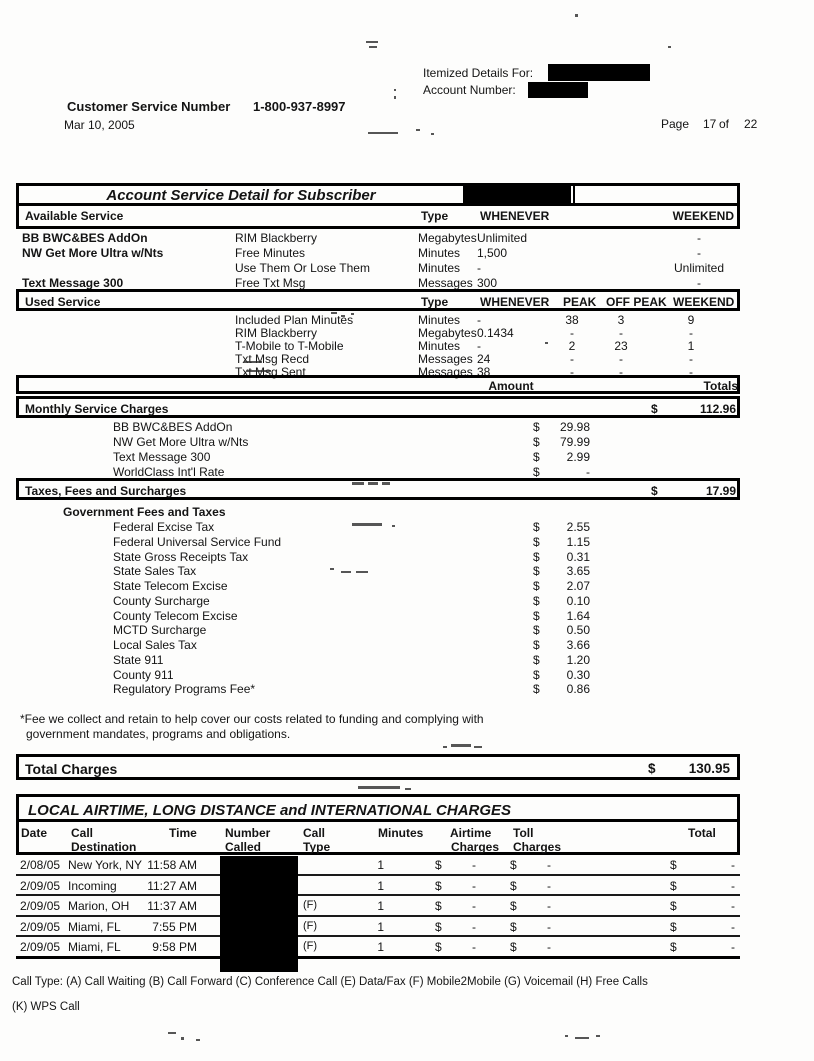  What do you see at coordinates (378, 217) in the screenshot?
I see `available-service-header: Available Service Type WHENEVER WEEKEND` at bounding box center [378, 217].